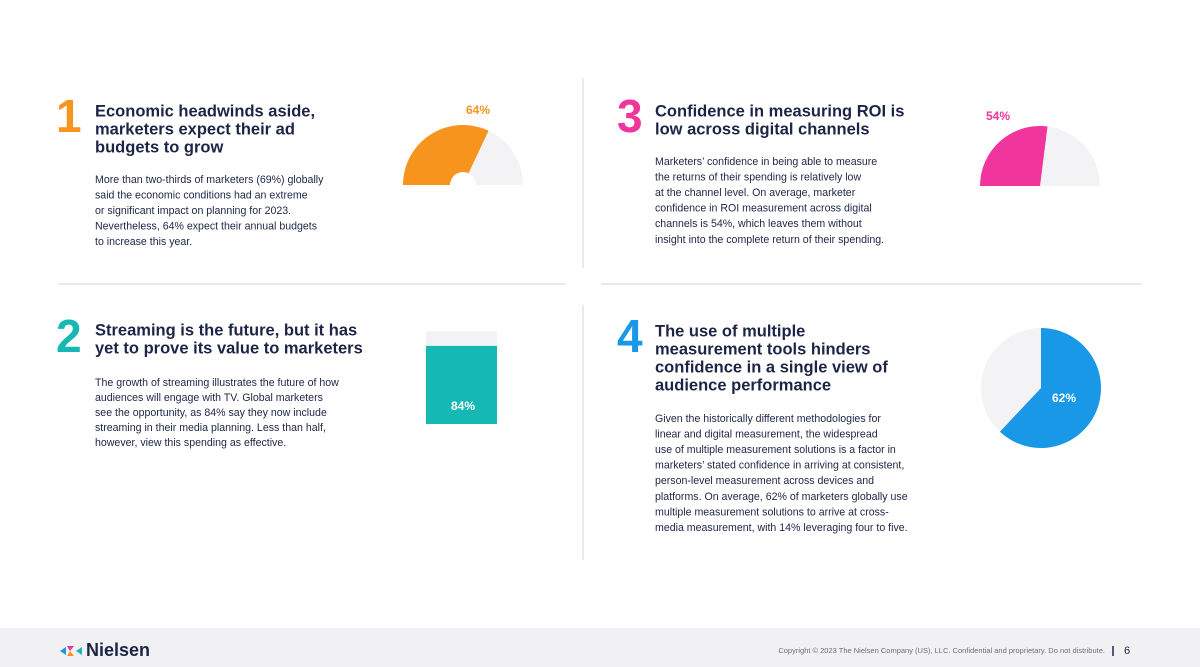 Image resolution: width=1200 pixels, height=667 pixels. Describe the element at coordinates (69, 116) in the screenshot. I see `section-number: 1` at that location.